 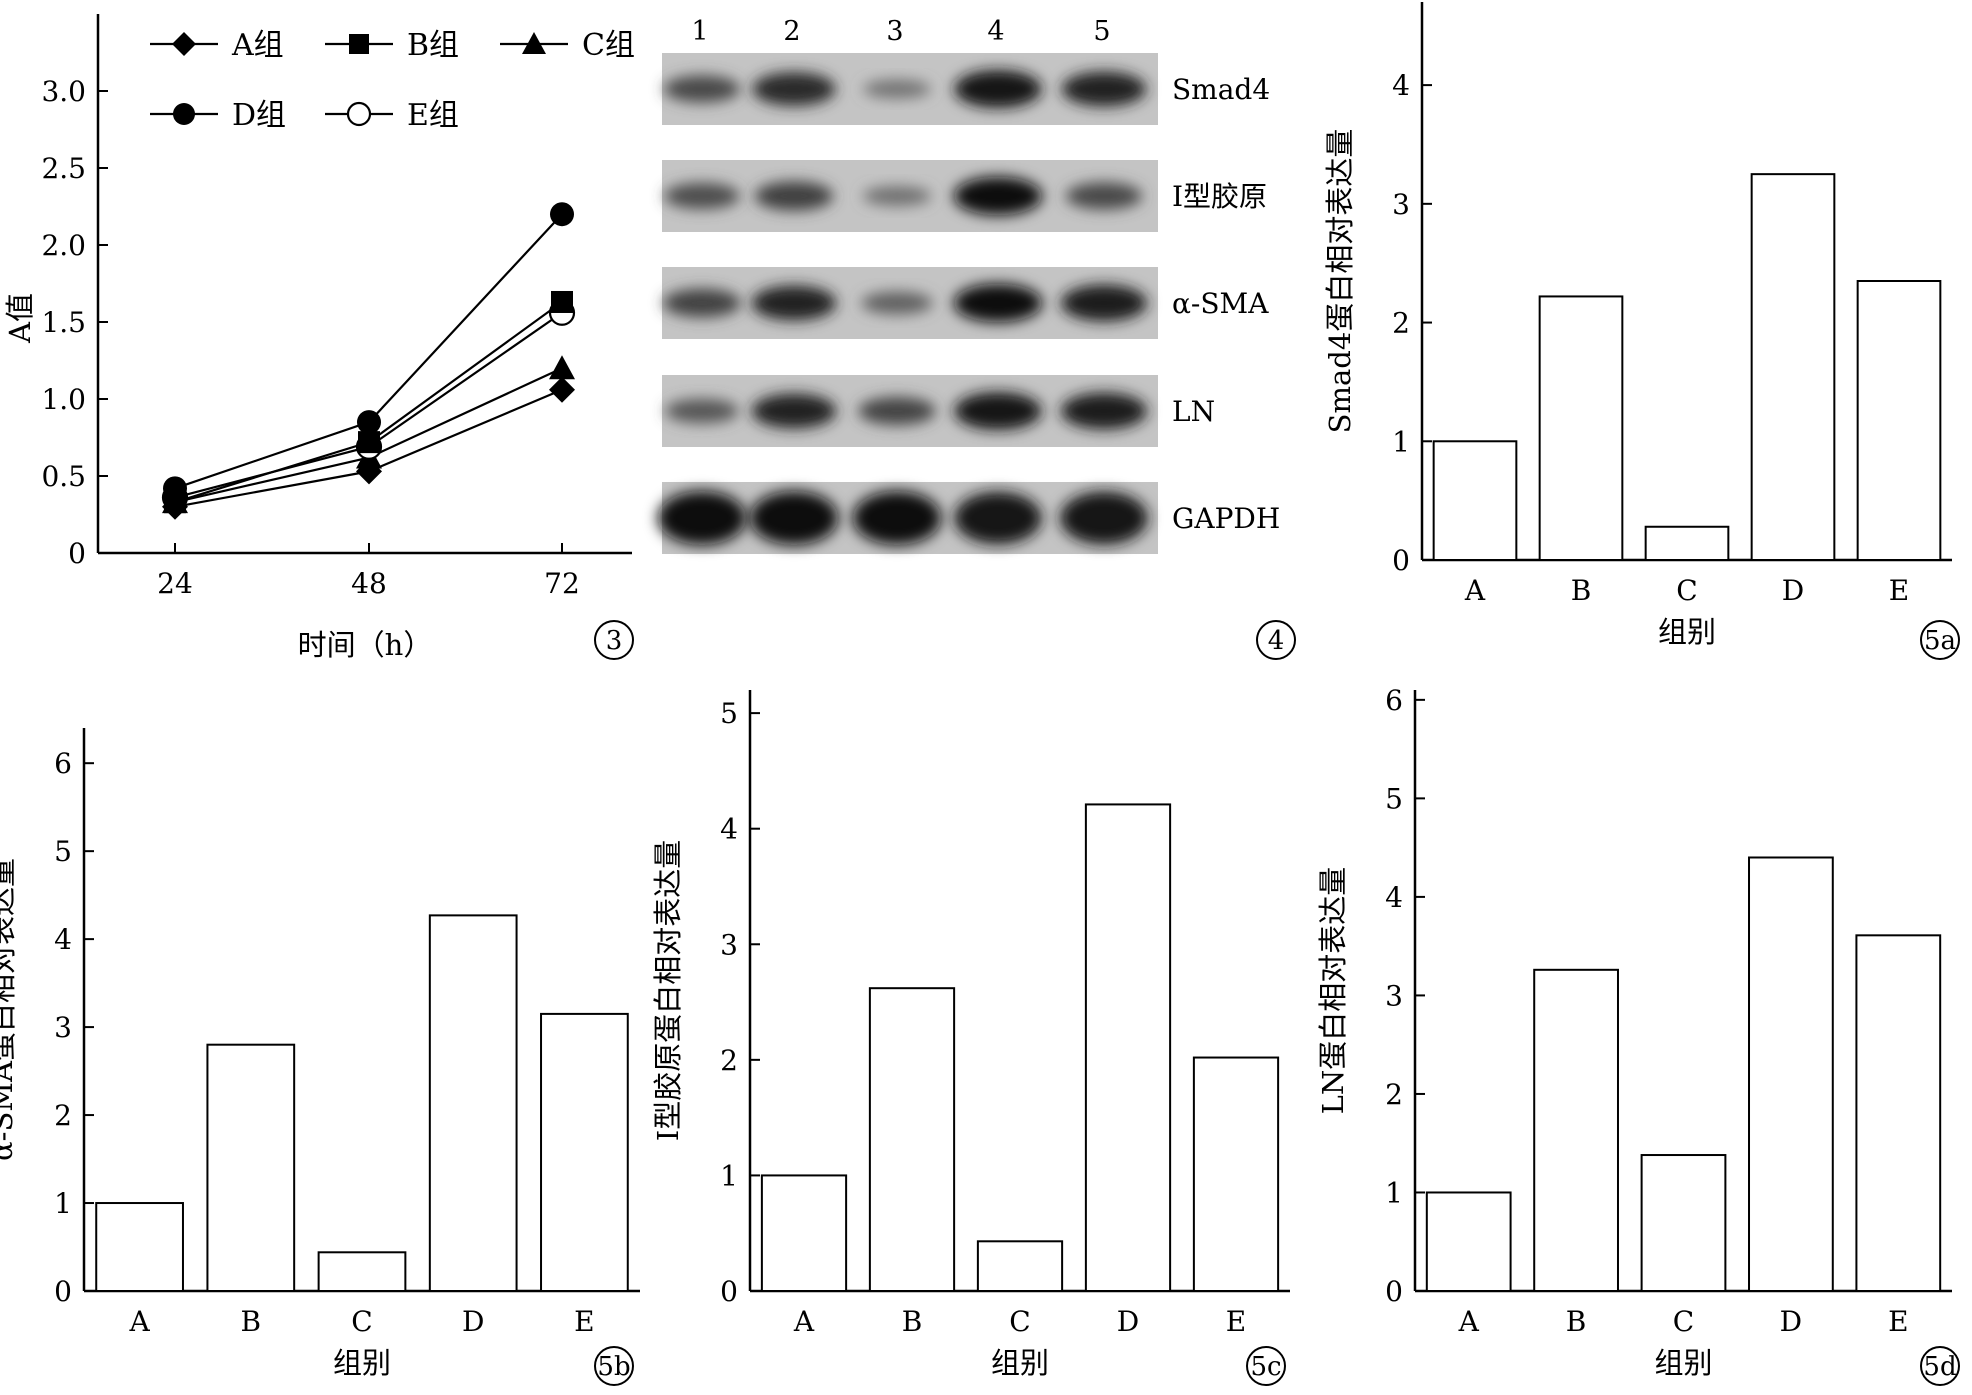 I want to click on legend-label: C组, so click(x=608, y=45).